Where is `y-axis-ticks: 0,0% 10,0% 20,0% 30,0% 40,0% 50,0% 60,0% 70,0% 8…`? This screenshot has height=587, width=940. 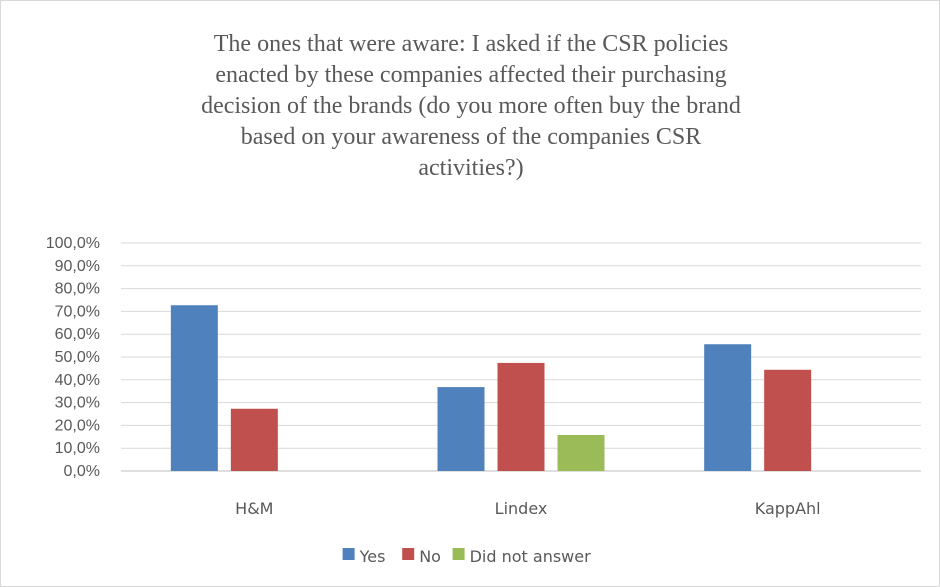
y-axis-ticks: 0,0% 10,0% 20,0% 30,0% 40,0% 50,0% 60,0% 70,0% 8… is located at coordinates (73, 357).